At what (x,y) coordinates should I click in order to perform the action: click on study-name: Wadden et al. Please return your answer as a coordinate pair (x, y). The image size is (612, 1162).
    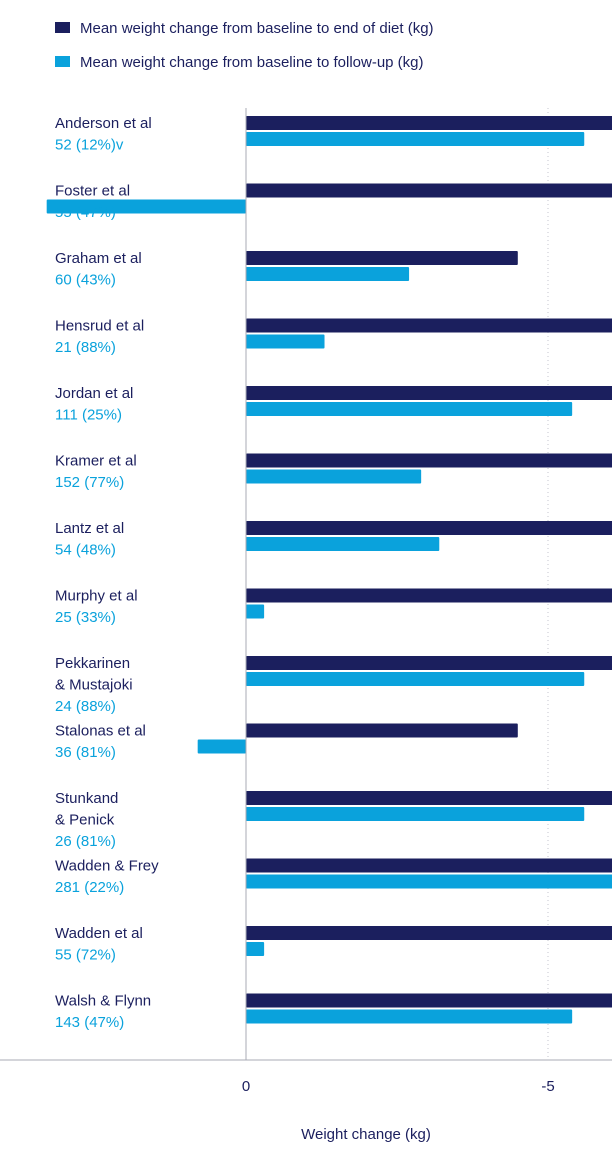
    Looking at the image, I should click on (99, 933).